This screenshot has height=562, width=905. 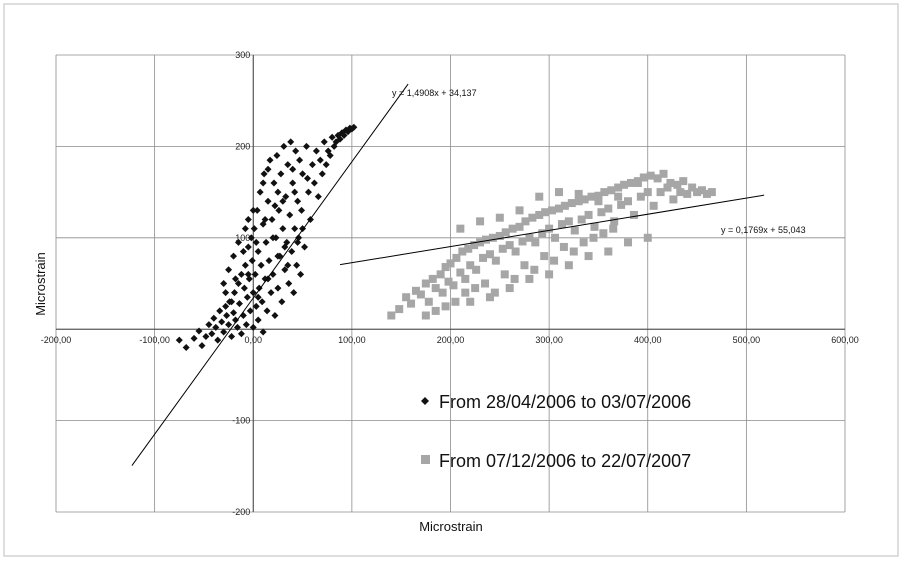 What do you see at coordinates (565, 461) in the screenshot?
I see `legend-label-series-2: From 07/12/2006 to 22/07/2007` at bounding box center [565, 461].